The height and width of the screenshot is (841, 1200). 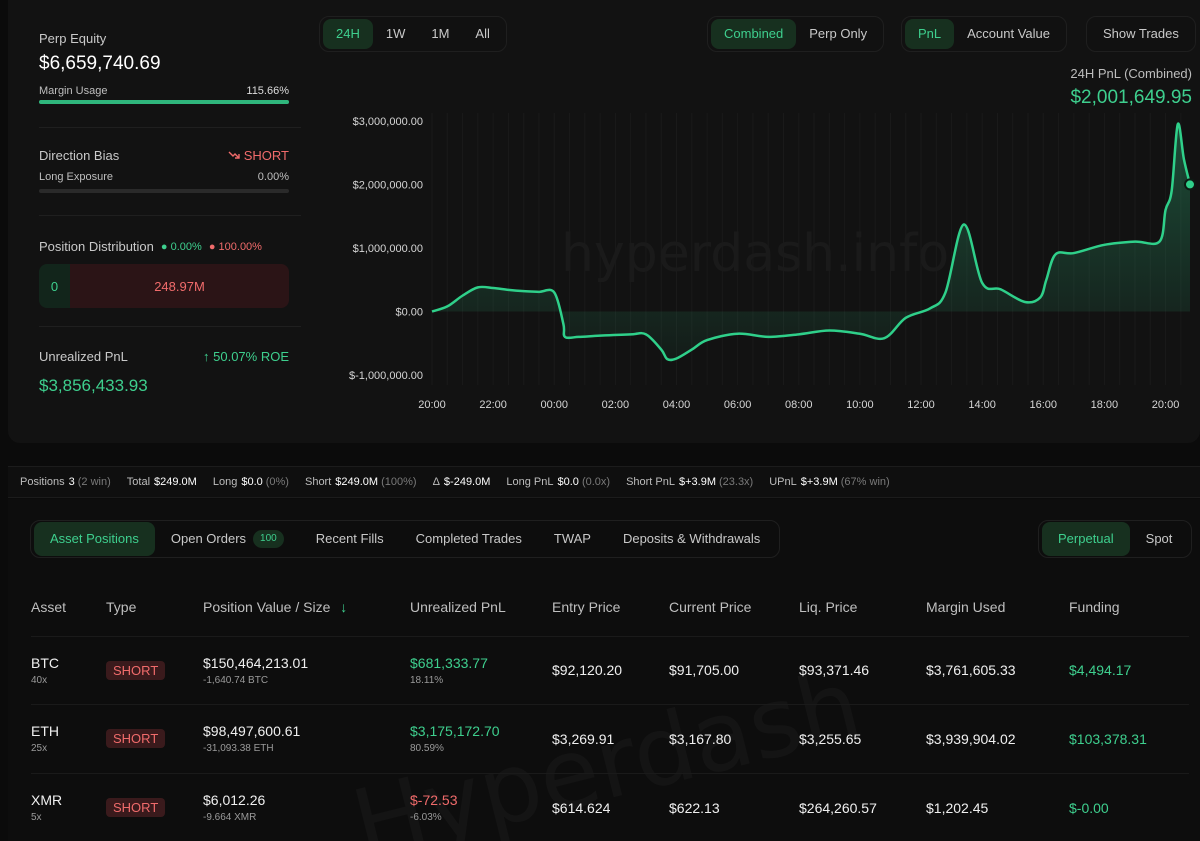 What do you see at coordinates (586, 607) in the screenshot?
I see `col-entry-price: Entry Price` at bounding box center [586, 607].